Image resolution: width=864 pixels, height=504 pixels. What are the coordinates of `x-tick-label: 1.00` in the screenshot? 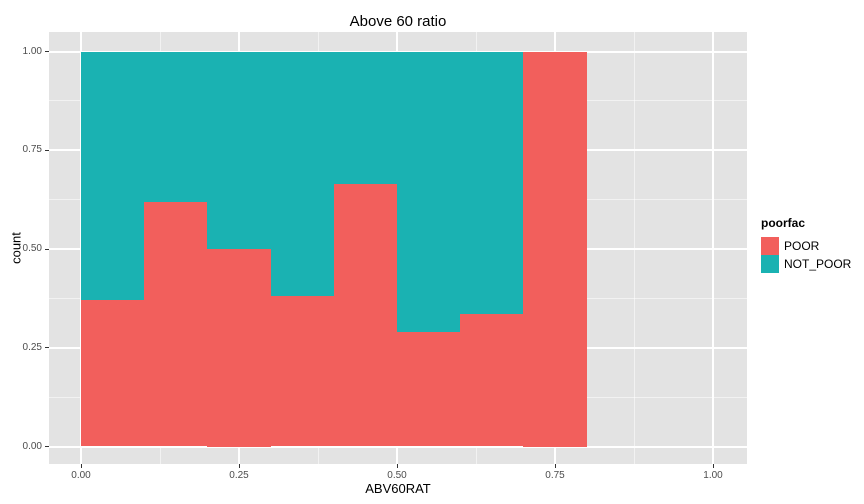 It's located at (713, 475).